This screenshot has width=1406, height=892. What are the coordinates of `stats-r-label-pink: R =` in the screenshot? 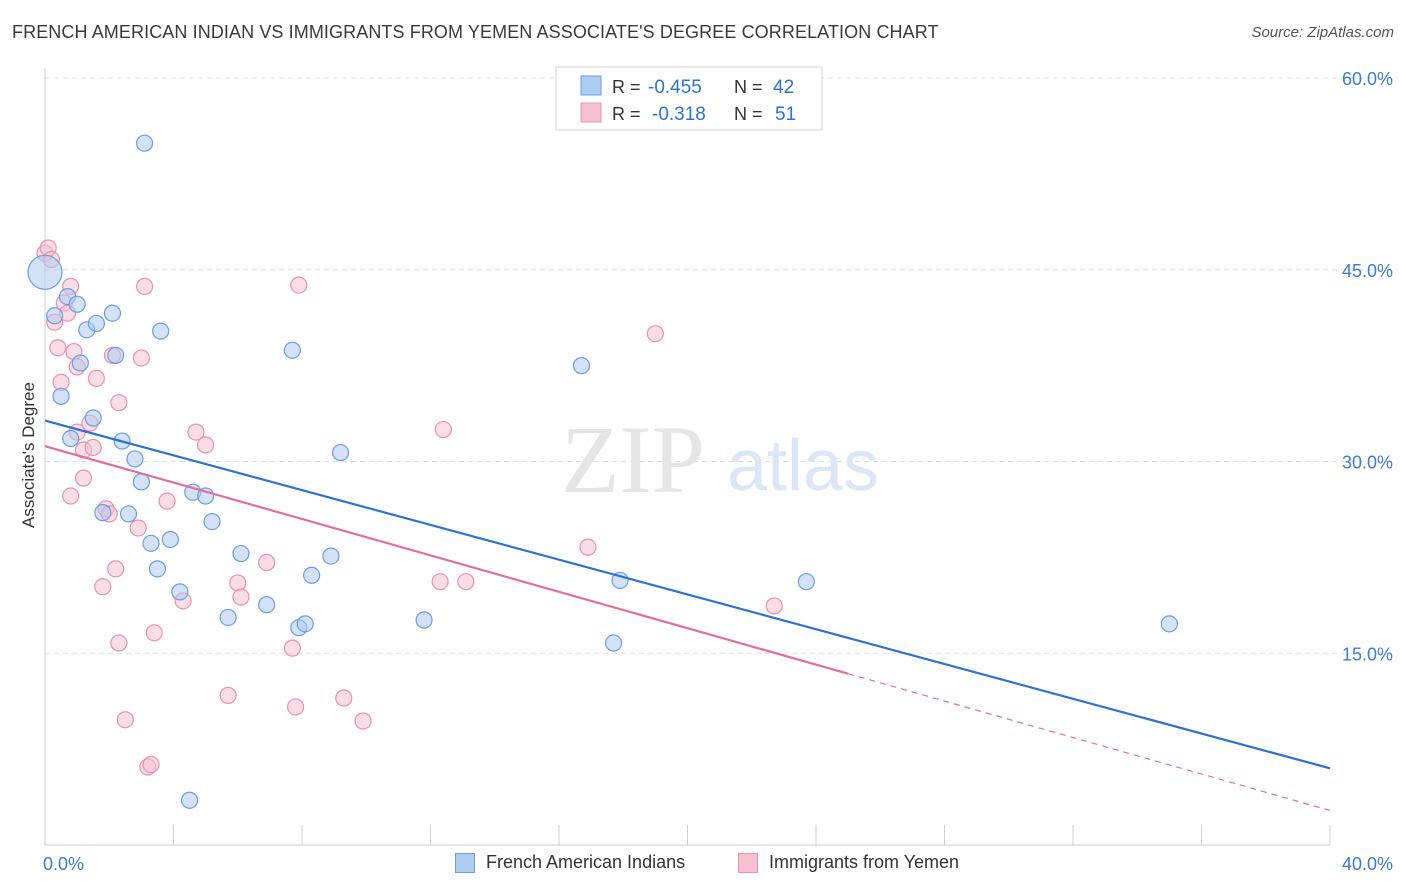 It's located at (626, 114).